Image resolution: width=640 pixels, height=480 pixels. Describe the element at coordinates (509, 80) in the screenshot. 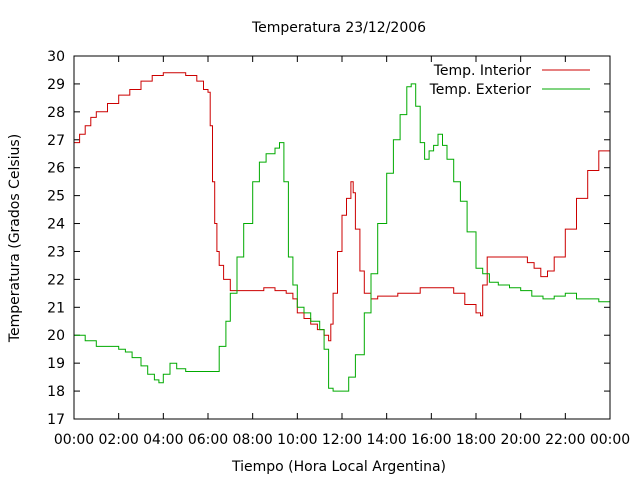

I see `legend: Temp. Interior Temp. Exterior` at that location.